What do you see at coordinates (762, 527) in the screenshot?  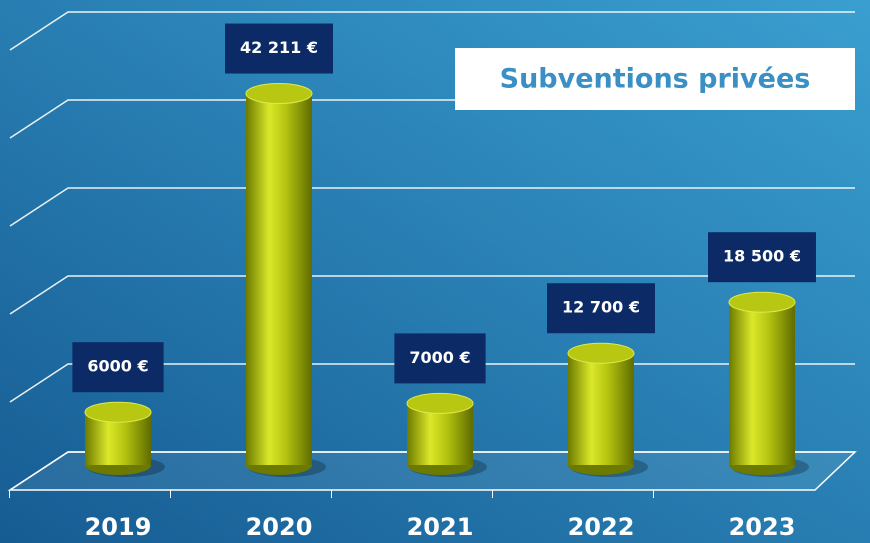 I see `x-tick-label: 2023` at bounding box center [762, 527].